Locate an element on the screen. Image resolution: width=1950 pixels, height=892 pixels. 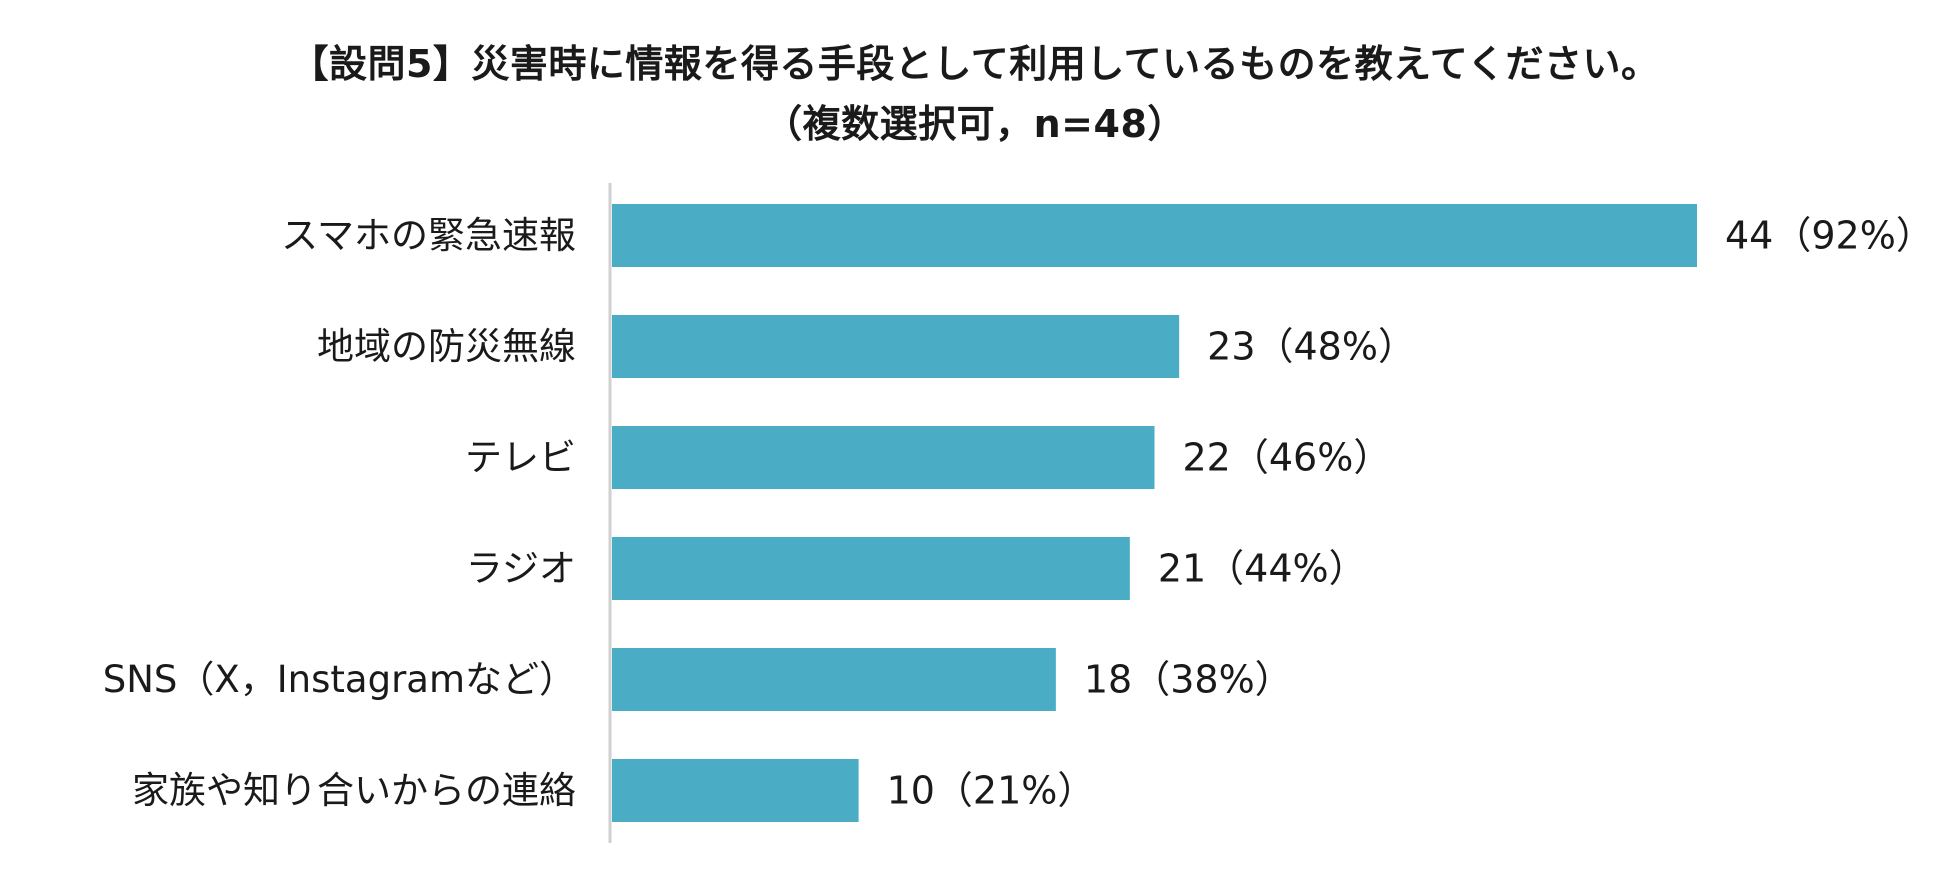
category-label: テレビ is located at coordinates (520, 457).